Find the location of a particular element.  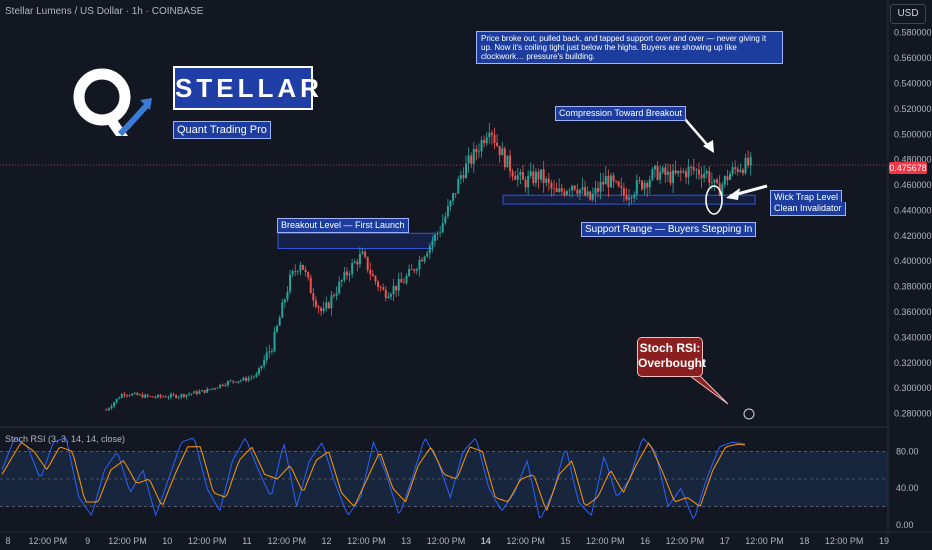

time-tick-label: 14 is located at coordinates (486, 541).